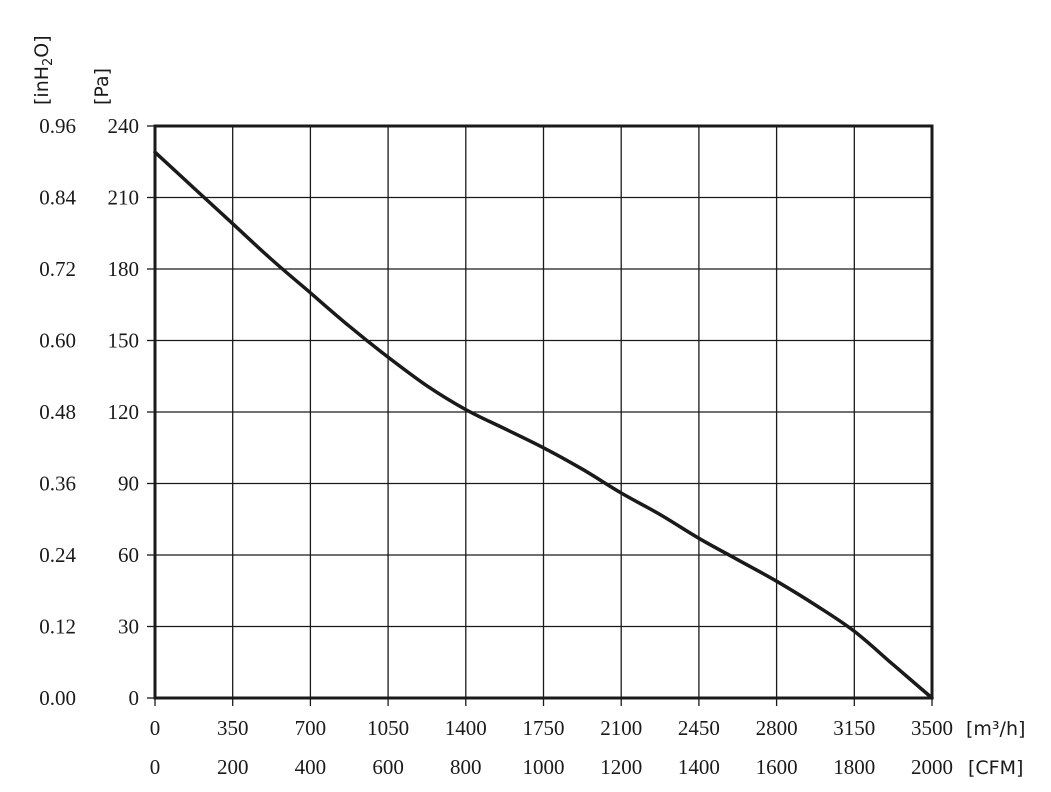  I want to click on y-secondary-tick-label: 0.84, so click(57, 198).